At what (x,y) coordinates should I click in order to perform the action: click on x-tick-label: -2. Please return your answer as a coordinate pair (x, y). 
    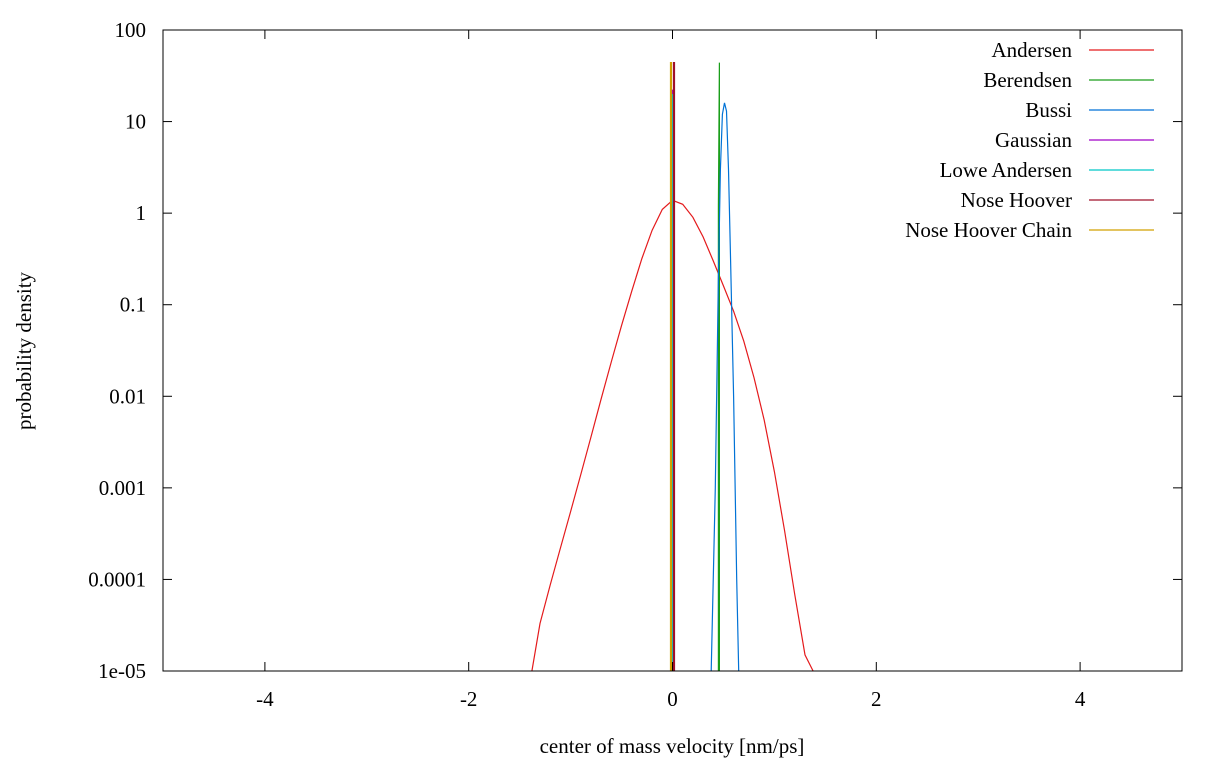
    Looking at the image, I should click on (469, 699).